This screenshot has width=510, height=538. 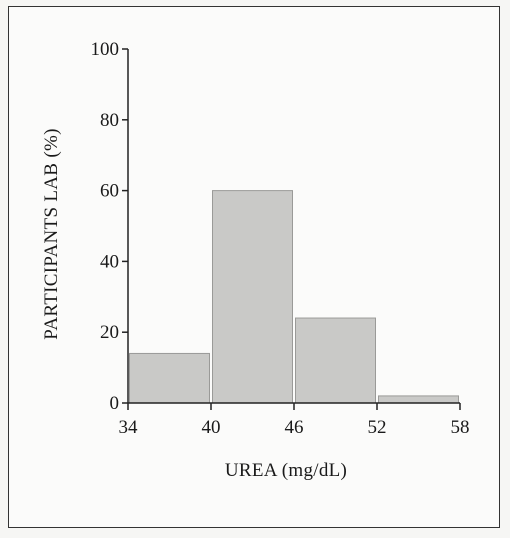 What do you see at coordinates (109, 332) in the screenshot?
I see `y-tick-label: 20` at bounding box center [109, 332].